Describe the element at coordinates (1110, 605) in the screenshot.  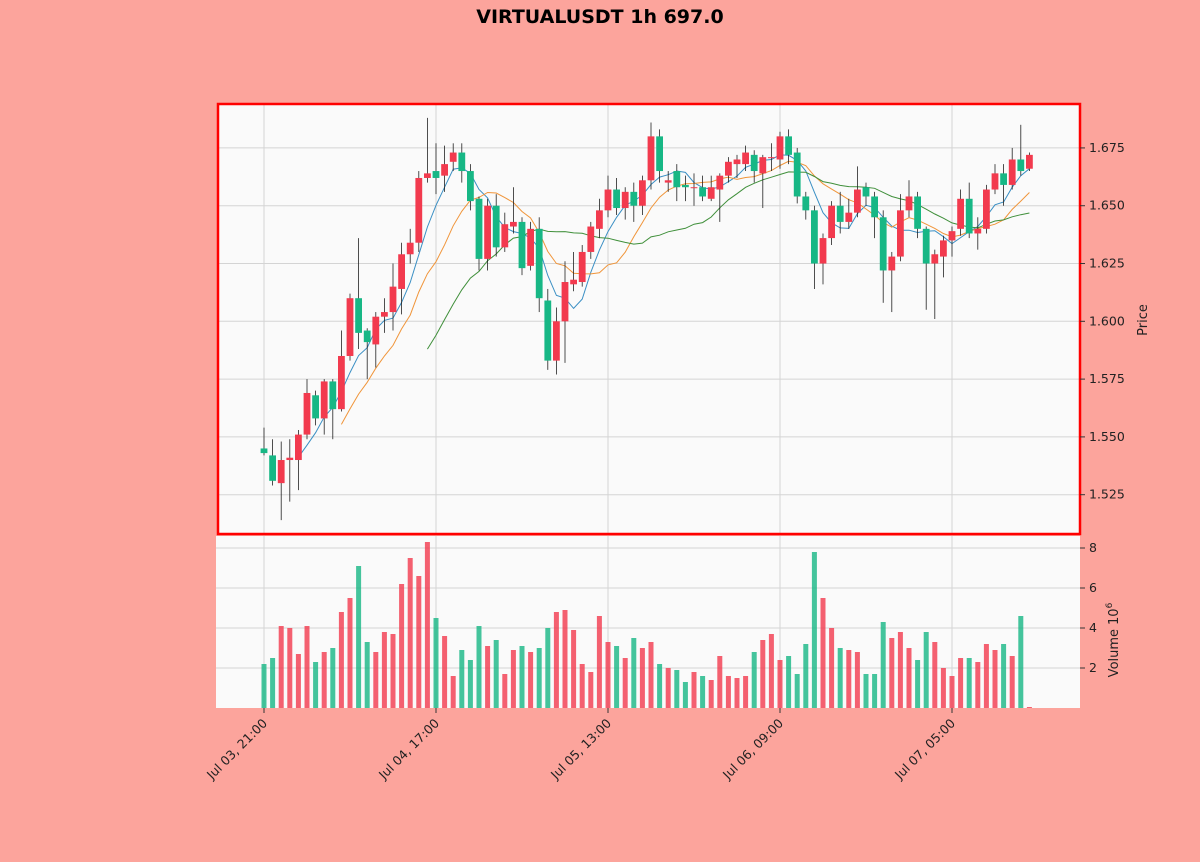
I see `volume-unit-exponent: 6` at that location.